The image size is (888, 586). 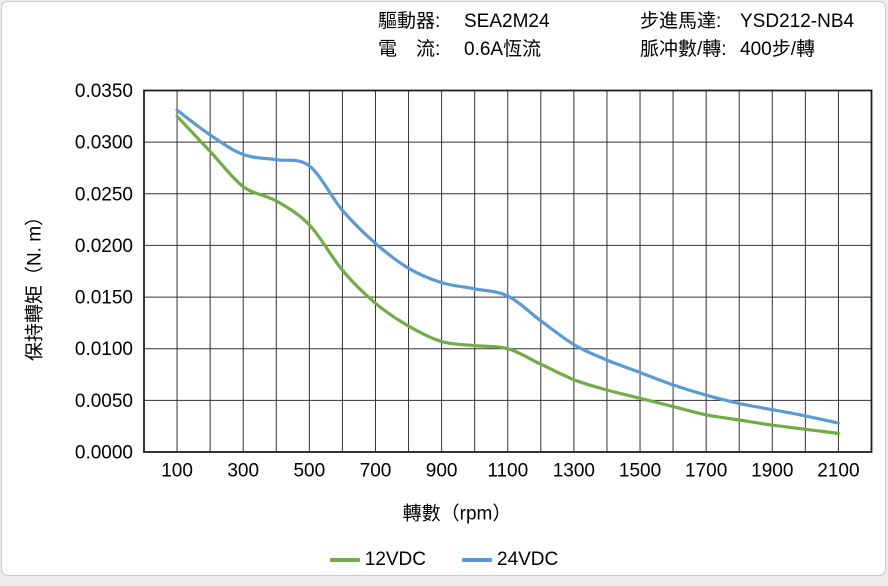 What do you see at coordinates (747, 36) in the screenshot?
I see `header-right-block: 步進馬達: YSD212-NB4 脈冲數/轉: 400步/轉` at bounding box center [747, 36].